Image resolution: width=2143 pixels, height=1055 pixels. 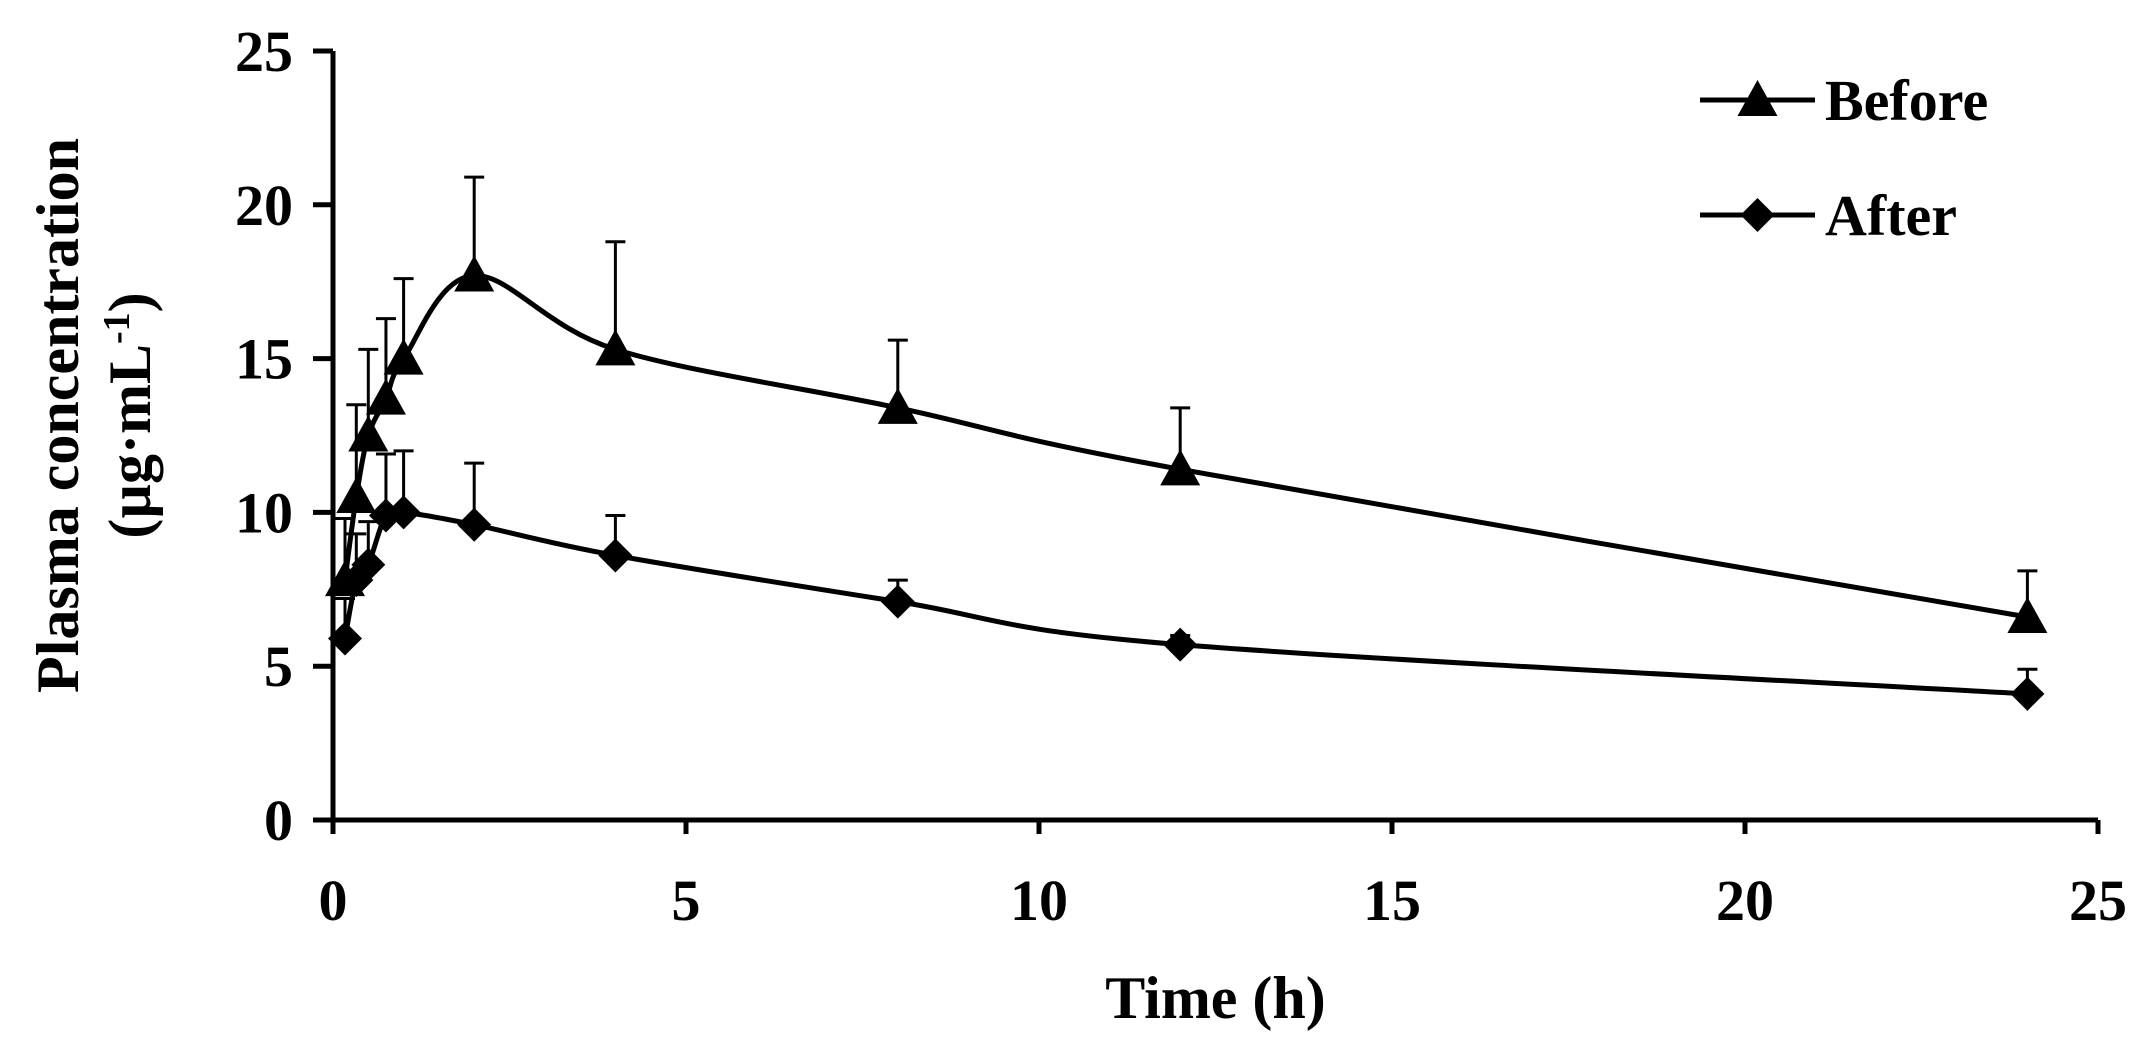 I want to click on y-axis-title-line1: Plasma concentration, so click(x=58, y=415).